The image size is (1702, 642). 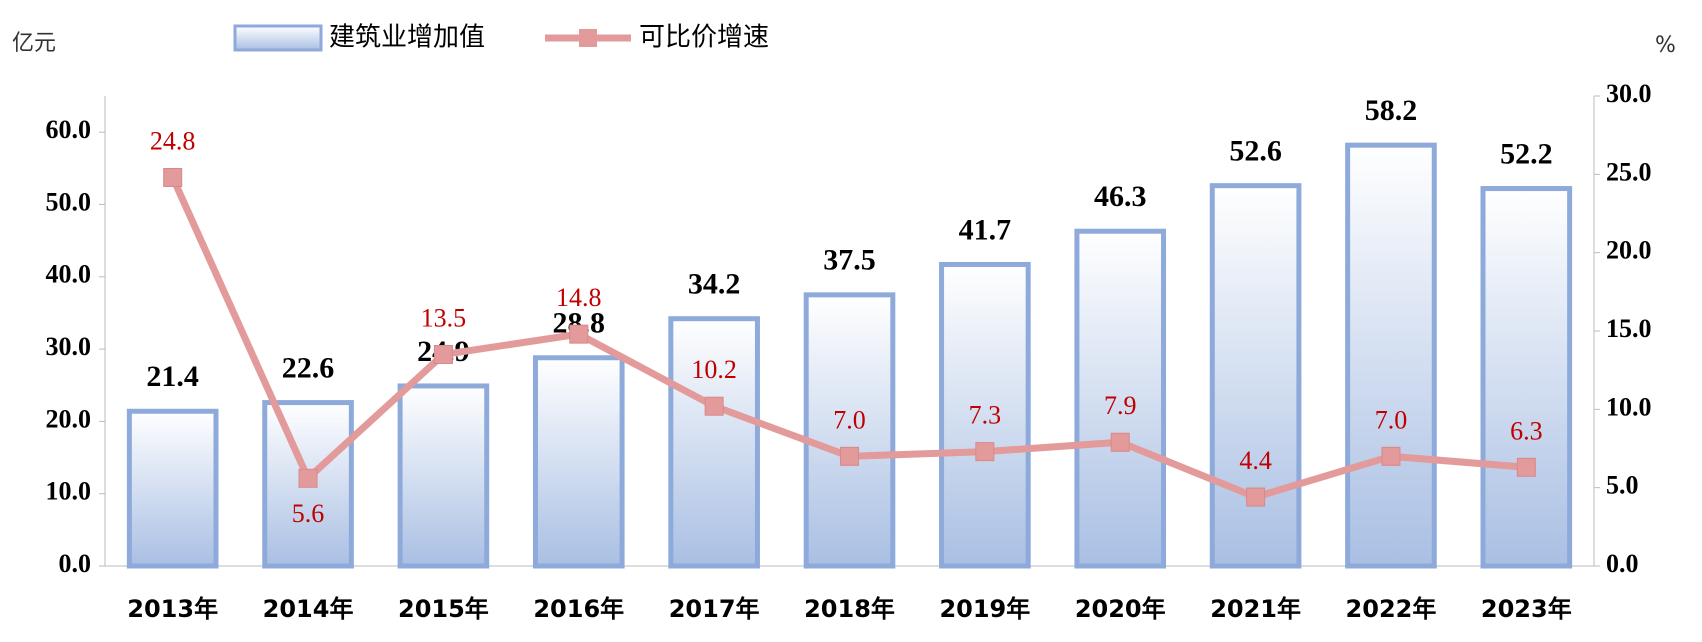 What do you see at coordinates (308, 367) in the screenshot?
I see `bar-value-label: 22.6` at bounding box center [308, 367].